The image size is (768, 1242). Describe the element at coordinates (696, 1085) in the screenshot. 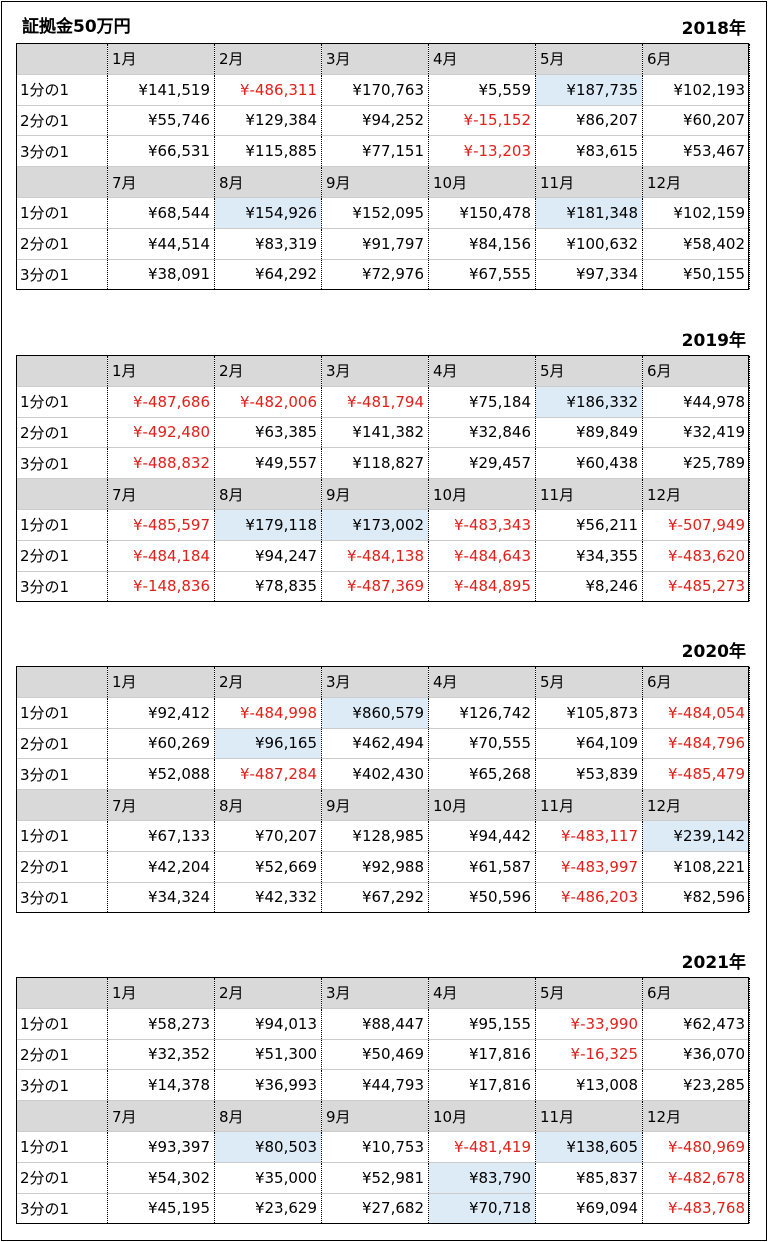

I see `value-cell: ¥23,285` at that location.